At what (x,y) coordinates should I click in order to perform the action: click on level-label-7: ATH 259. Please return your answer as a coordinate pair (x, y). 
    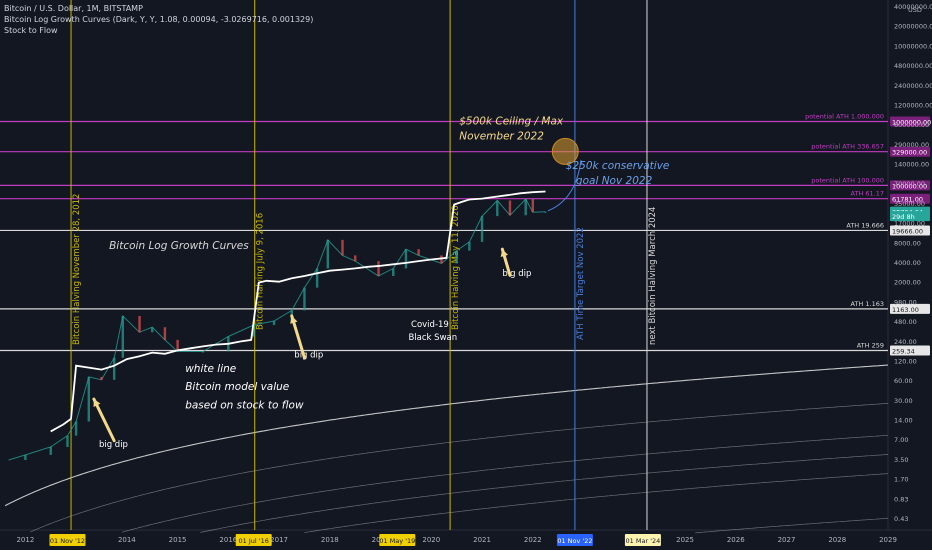
    Looking at the image, I should click on (870, 345).